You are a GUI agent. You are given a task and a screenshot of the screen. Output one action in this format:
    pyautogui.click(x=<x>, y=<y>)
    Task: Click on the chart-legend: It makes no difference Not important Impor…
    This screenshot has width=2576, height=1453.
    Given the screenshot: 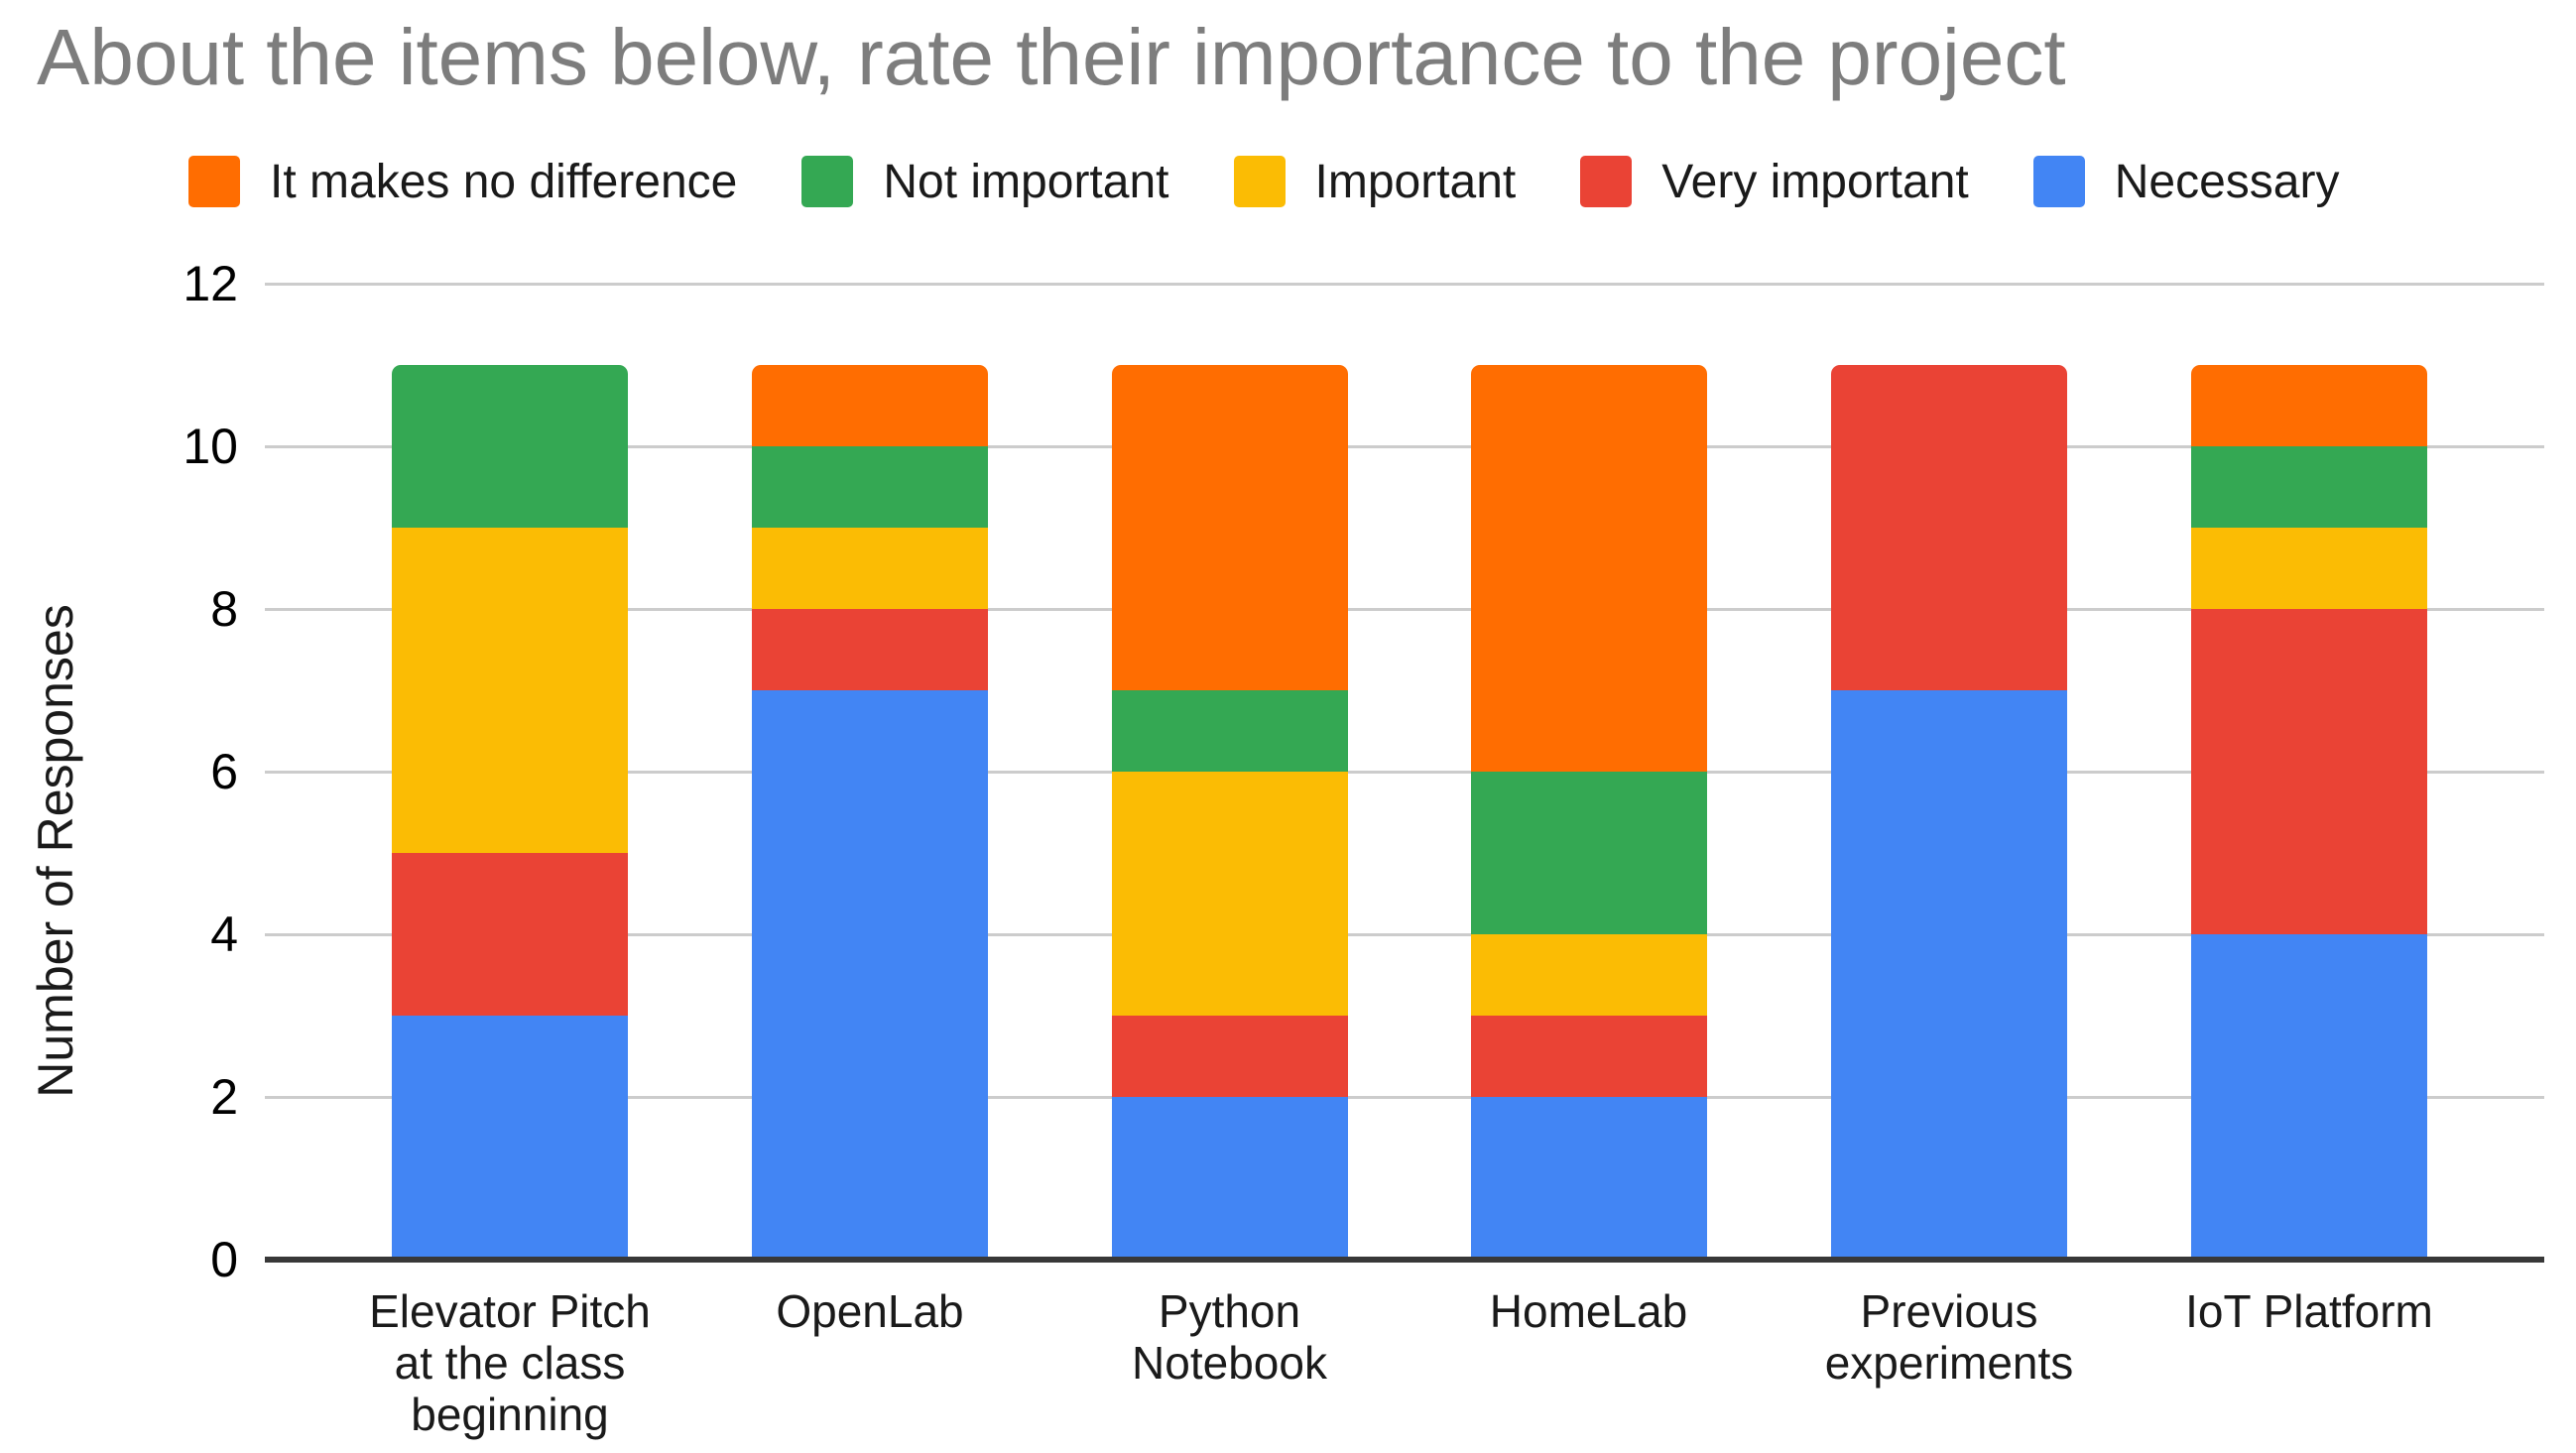 What is the action you would take?
    pyautogui.click(x=1263, y=181)
    